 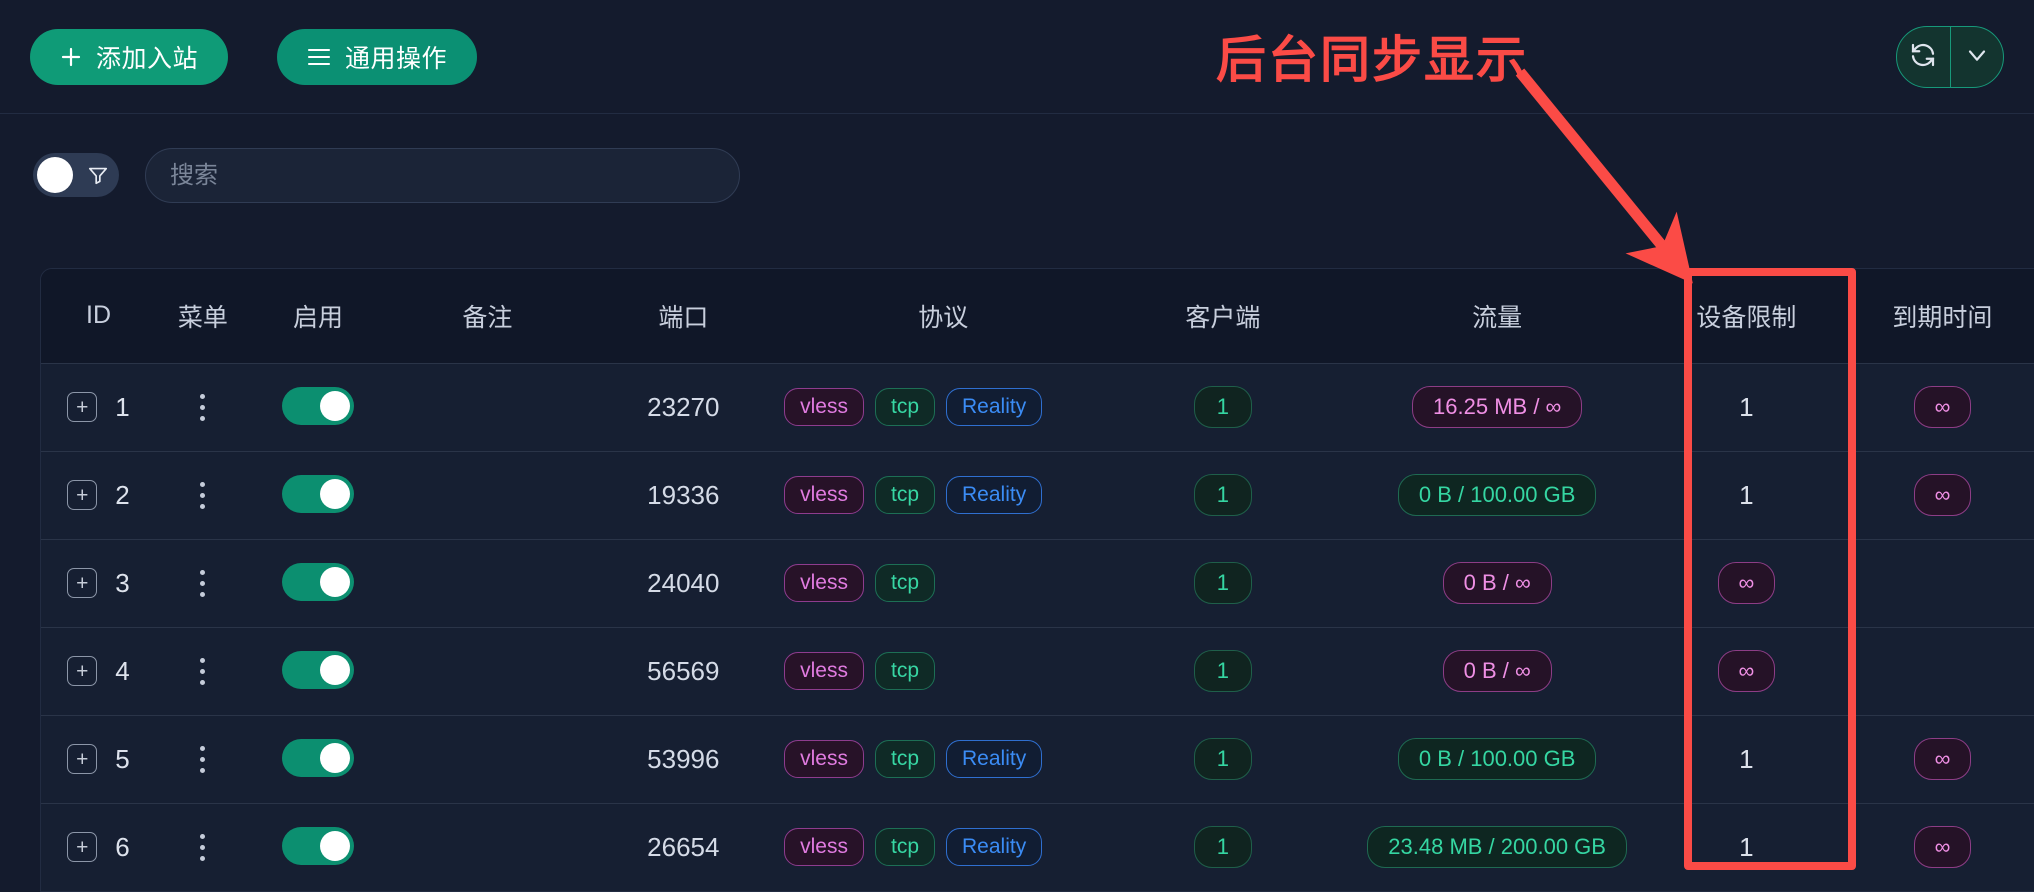 I want to click on cell-port: 19336, so click(x=683, y=495).